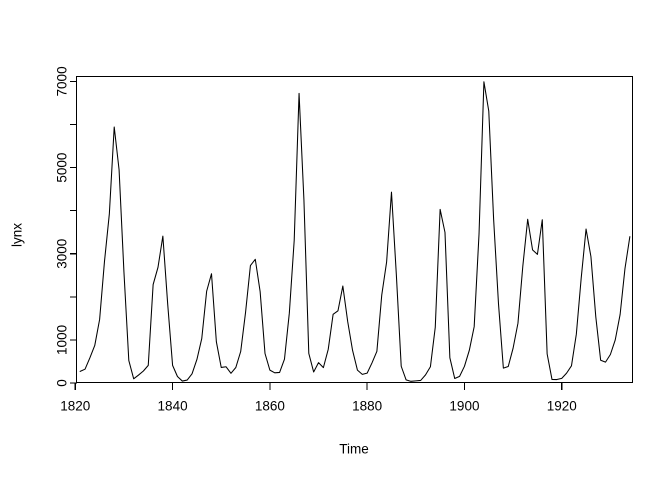  I want to click on y-tick-label-5000: 5000, so click(62, 168).